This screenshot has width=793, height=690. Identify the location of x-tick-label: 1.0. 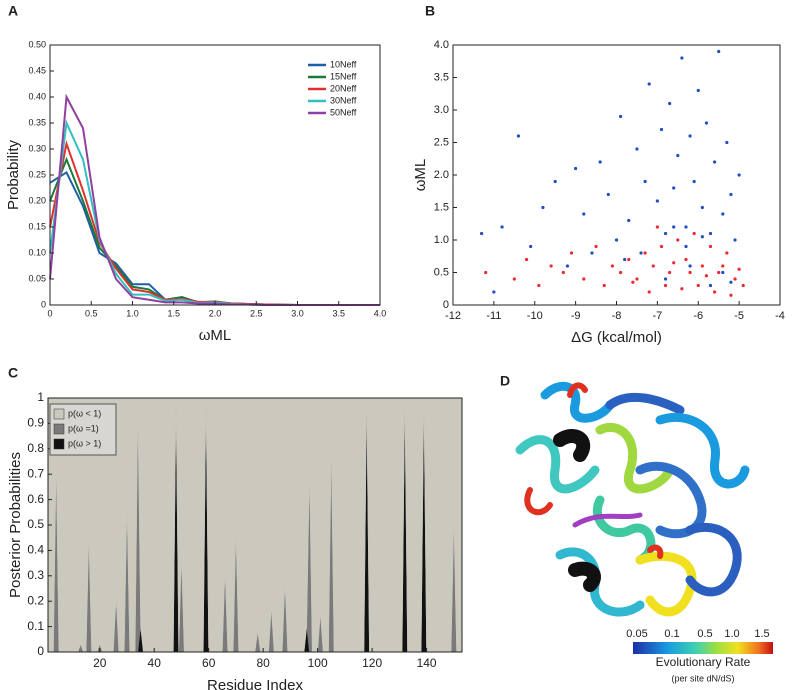
(132, 313).